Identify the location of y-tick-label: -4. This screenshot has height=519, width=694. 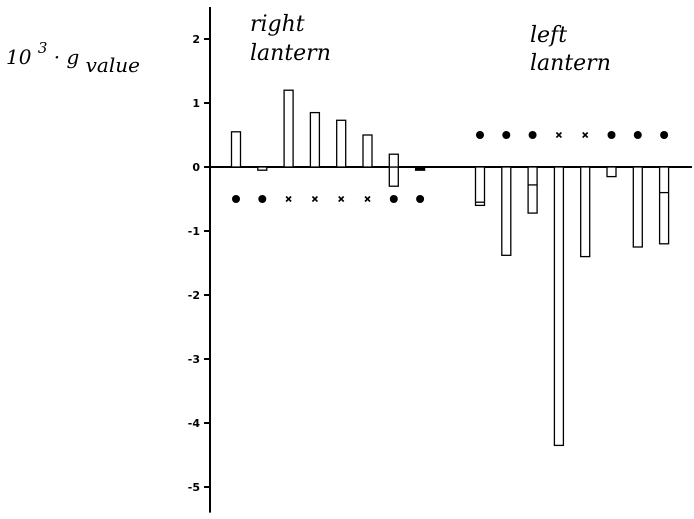
(194, 423).